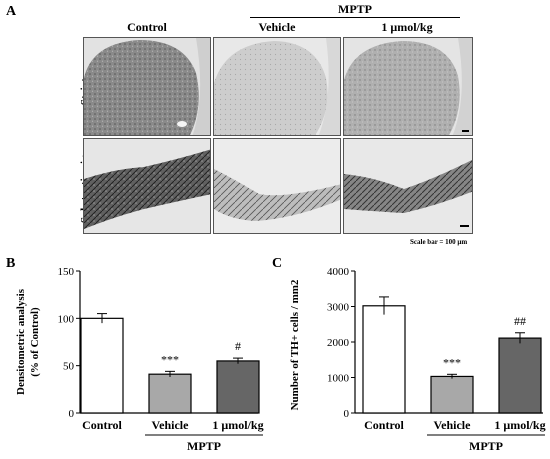 The image size is (550, 459). Describe the element at coordinates (11, 263) in the screenshot. I see `panel-b-letter: B` at that location.